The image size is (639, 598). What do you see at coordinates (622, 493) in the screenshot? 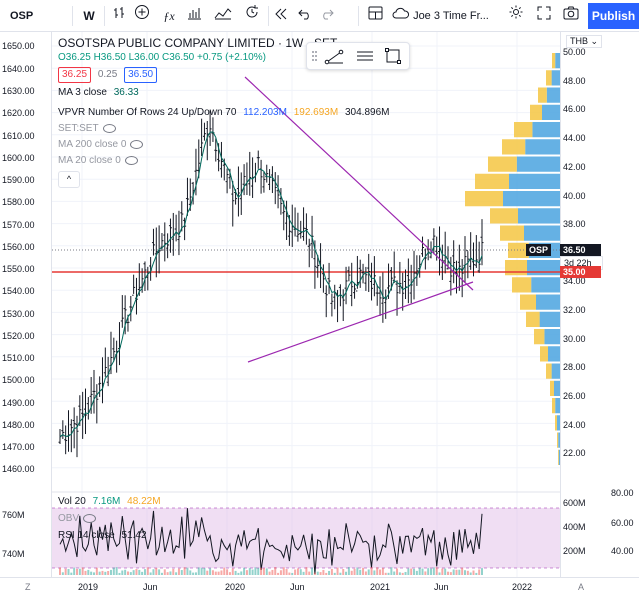
I see `right-axis-label: 80.00` at bounding box center [622, 493].